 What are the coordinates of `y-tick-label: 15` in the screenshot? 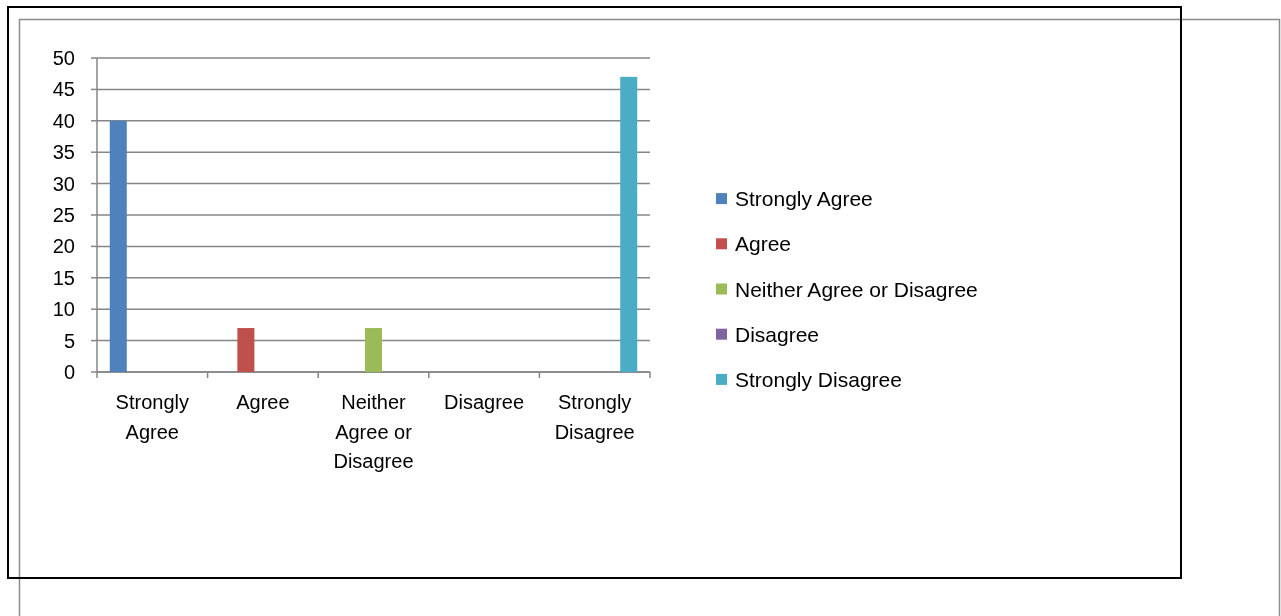 It's located at (63, 277).